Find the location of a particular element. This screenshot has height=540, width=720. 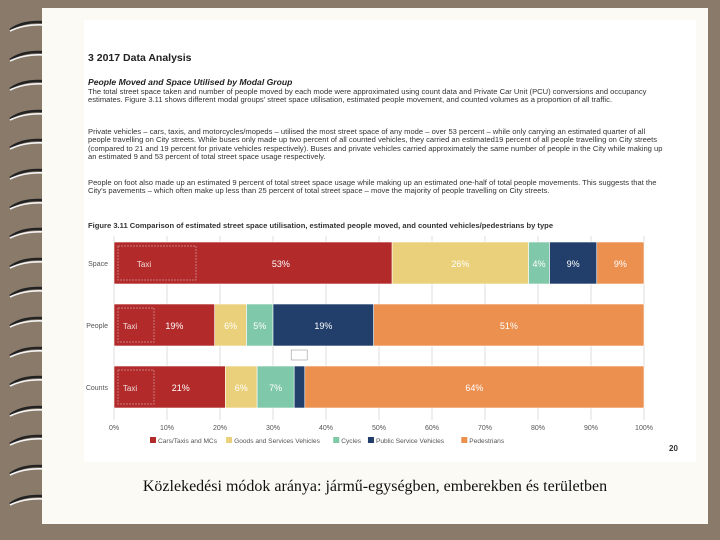

data-label: 53% is located at coordinates (281, 264).